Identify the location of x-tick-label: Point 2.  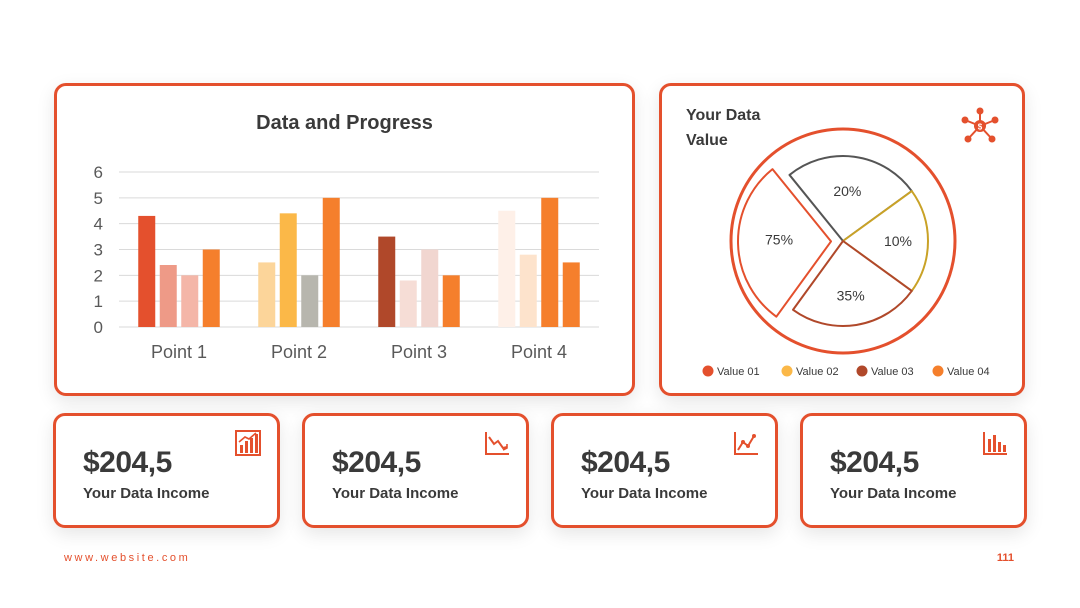
(299, 352).